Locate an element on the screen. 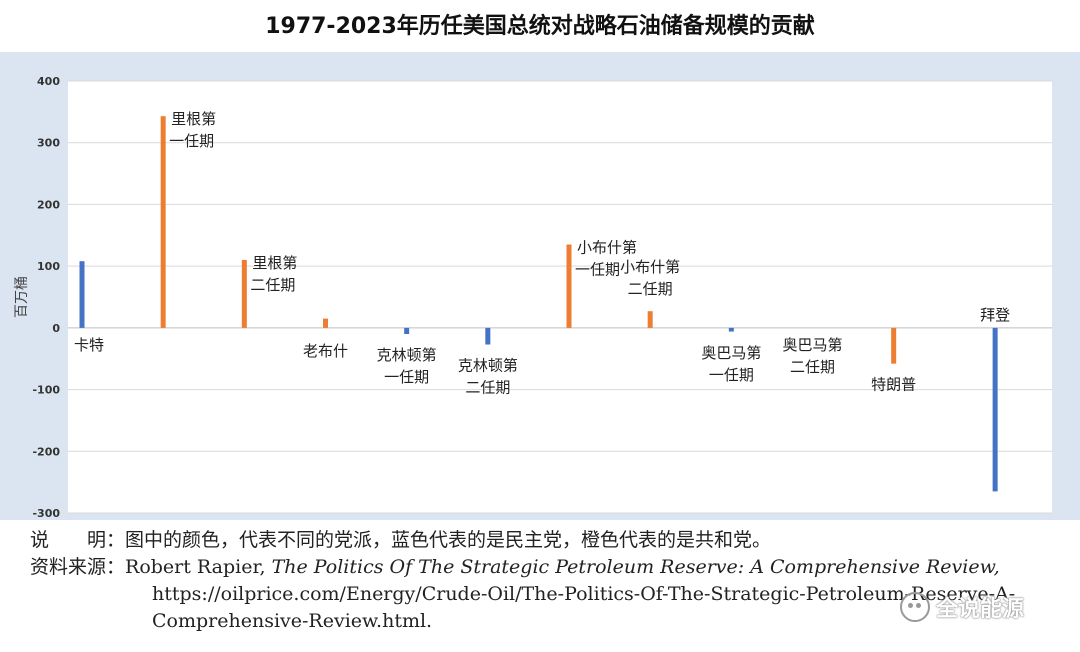  category-label: 卡特 is located at coordinates (89, 345).